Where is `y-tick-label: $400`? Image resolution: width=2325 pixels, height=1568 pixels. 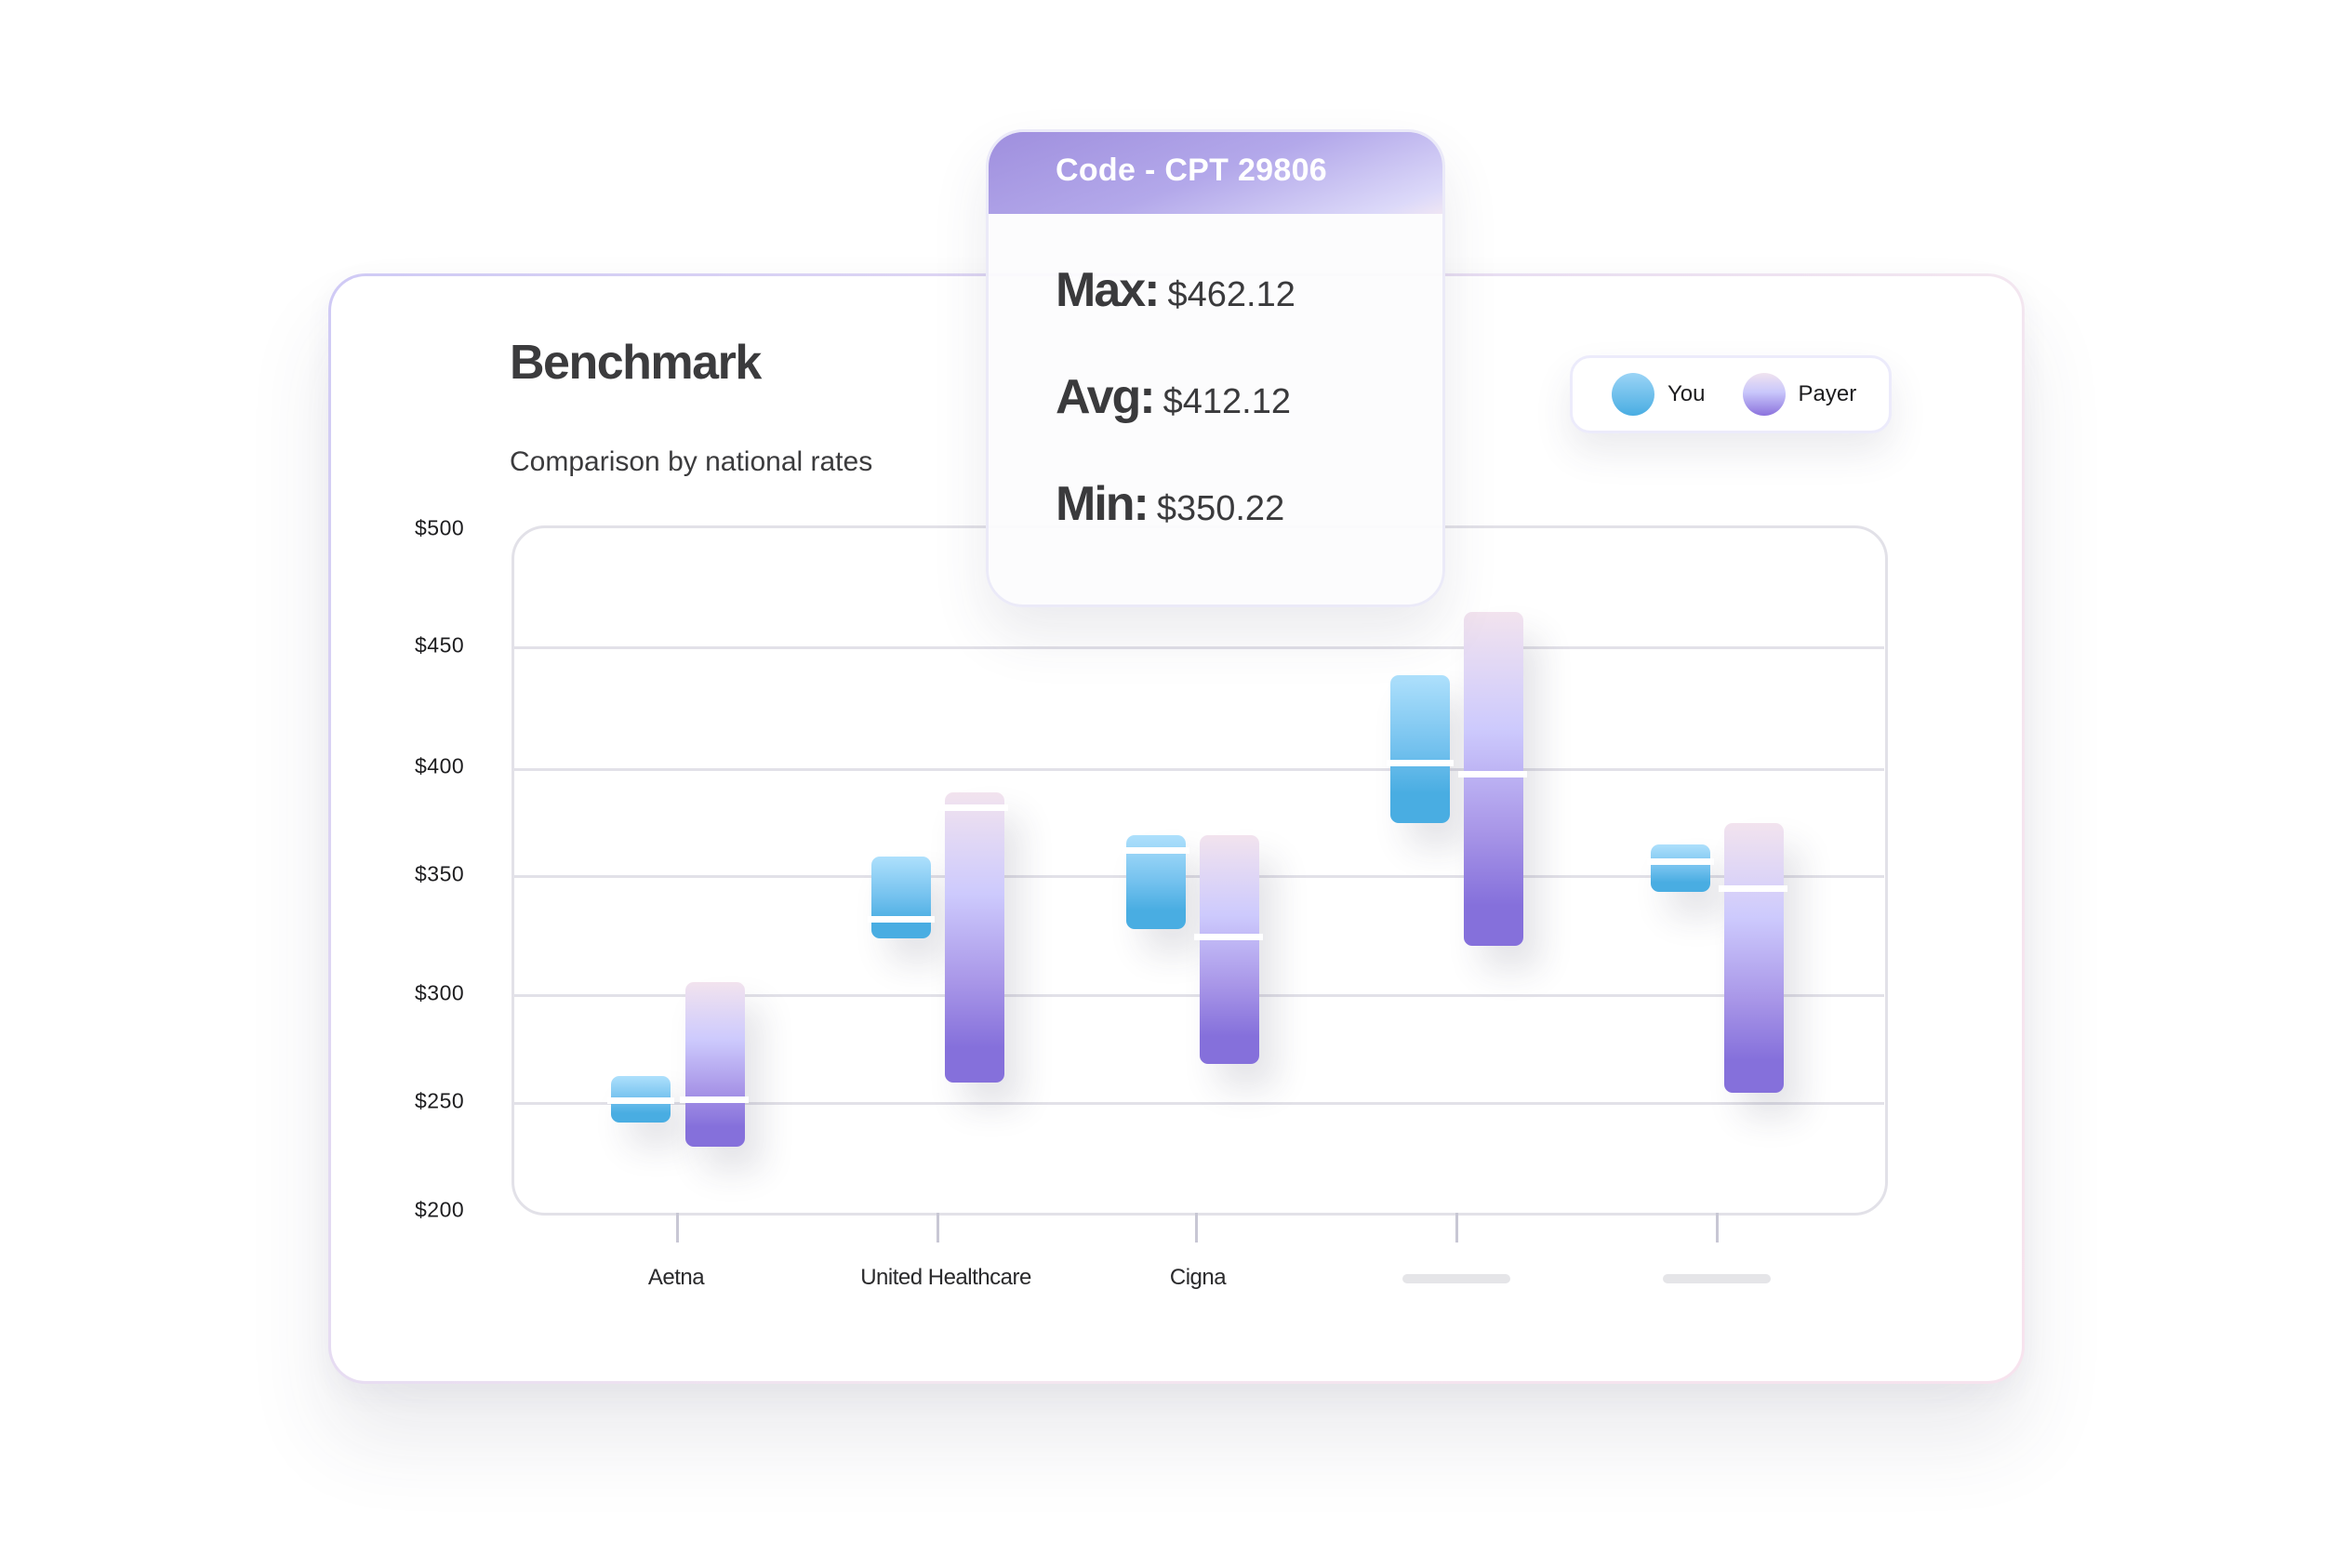
y-tick-label: $400 is located at coordinates (440, 765).